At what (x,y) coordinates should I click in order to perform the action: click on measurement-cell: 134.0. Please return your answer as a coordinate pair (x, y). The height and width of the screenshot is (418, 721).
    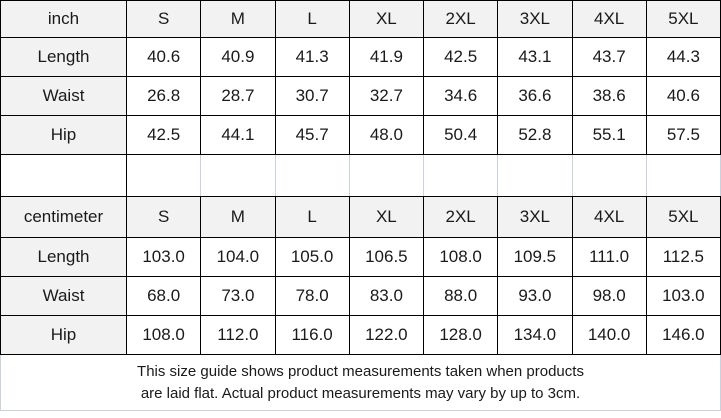
    Looking at the image, I should click on (535, 335).